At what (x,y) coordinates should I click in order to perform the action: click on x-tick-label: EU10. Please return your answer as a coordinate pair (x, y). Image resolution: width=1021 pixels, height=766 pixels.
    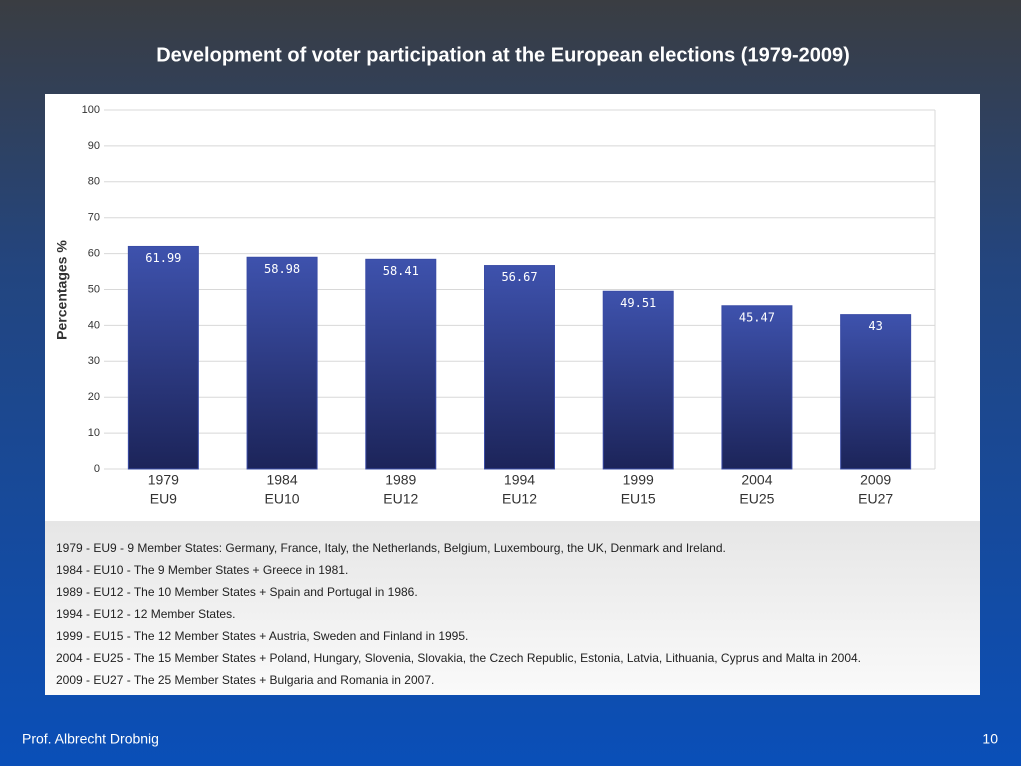
    Looking at the image, I should click on (282, 499).